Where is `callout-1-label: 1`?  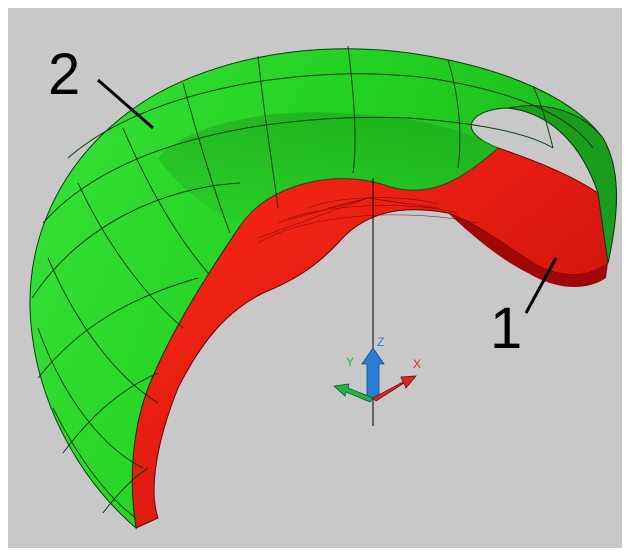
callout-1-label: 1 is located at coordinates (506, 328).